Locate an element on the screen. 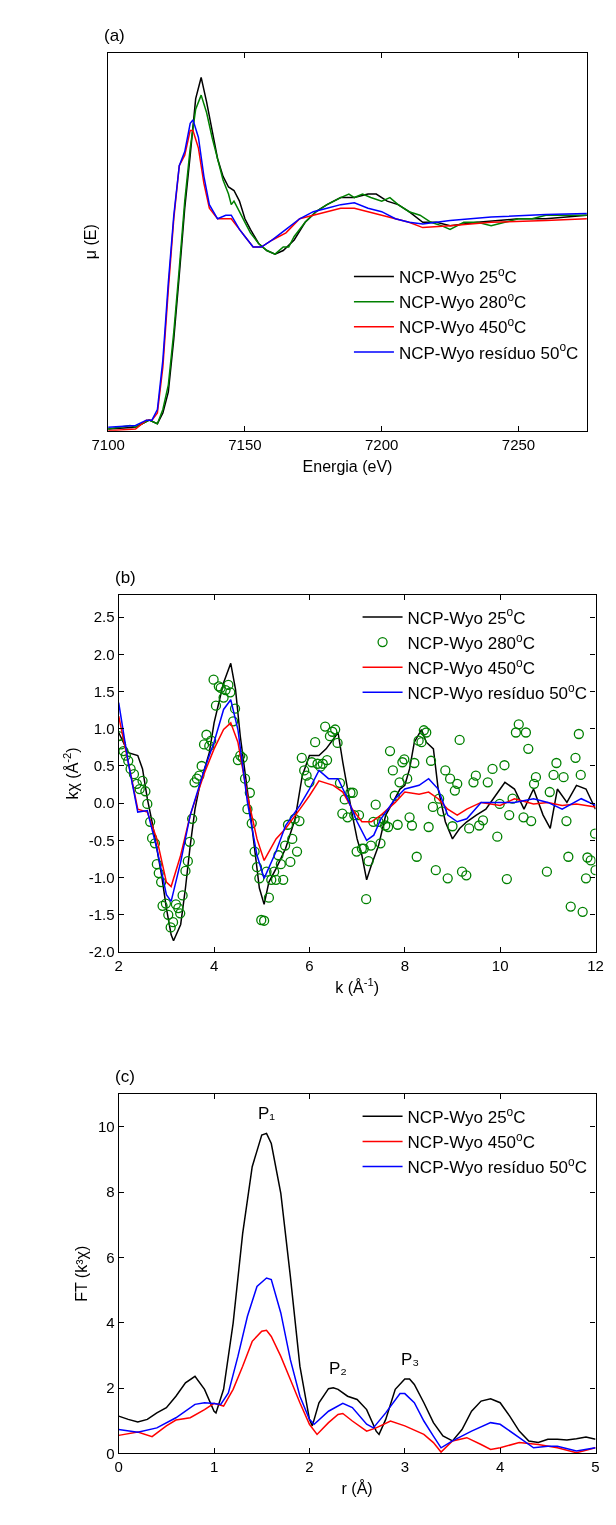 The width and height of the screenshot is (616, 1525). x-tick-label: 8 is located at coordinates (404, 966).